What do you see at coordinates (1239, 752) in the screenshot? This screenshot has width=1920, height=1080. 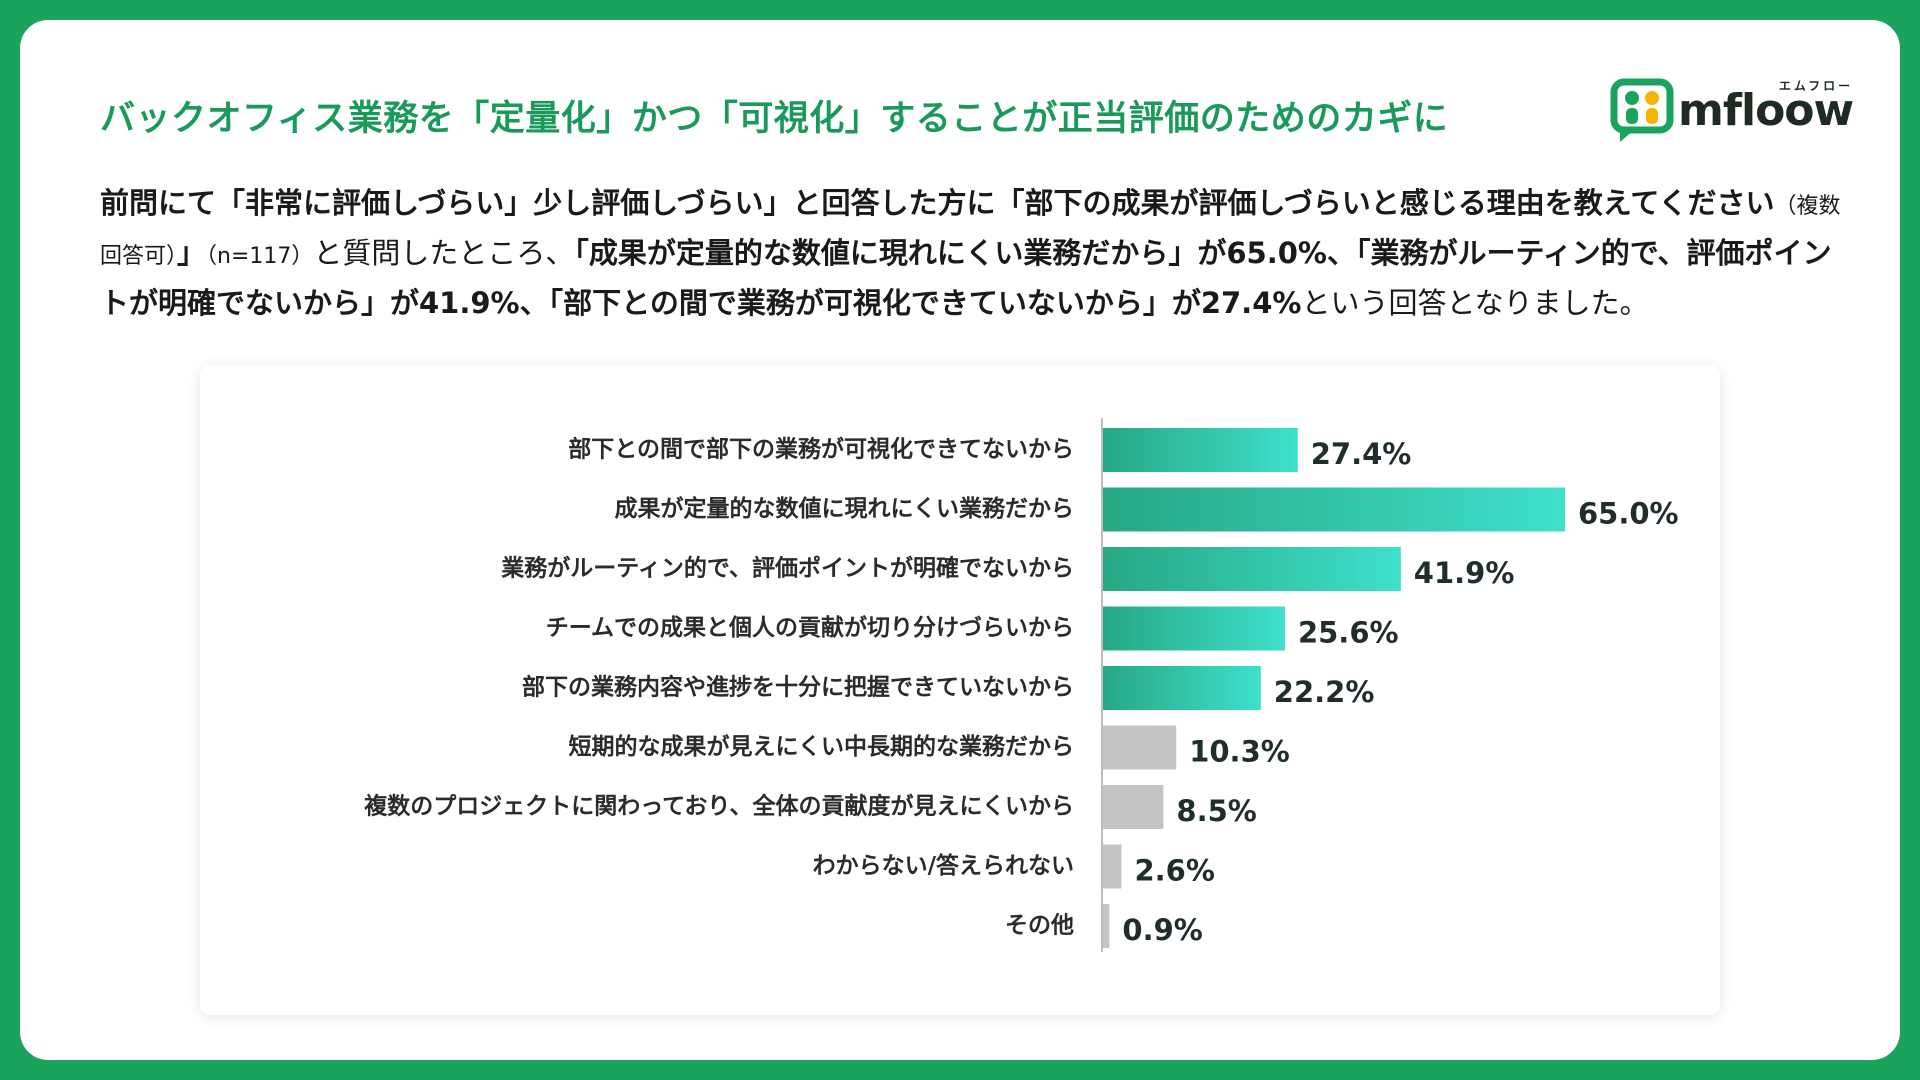 I see `value-label-5: 10.3%` at bounding box center [1239, 752].